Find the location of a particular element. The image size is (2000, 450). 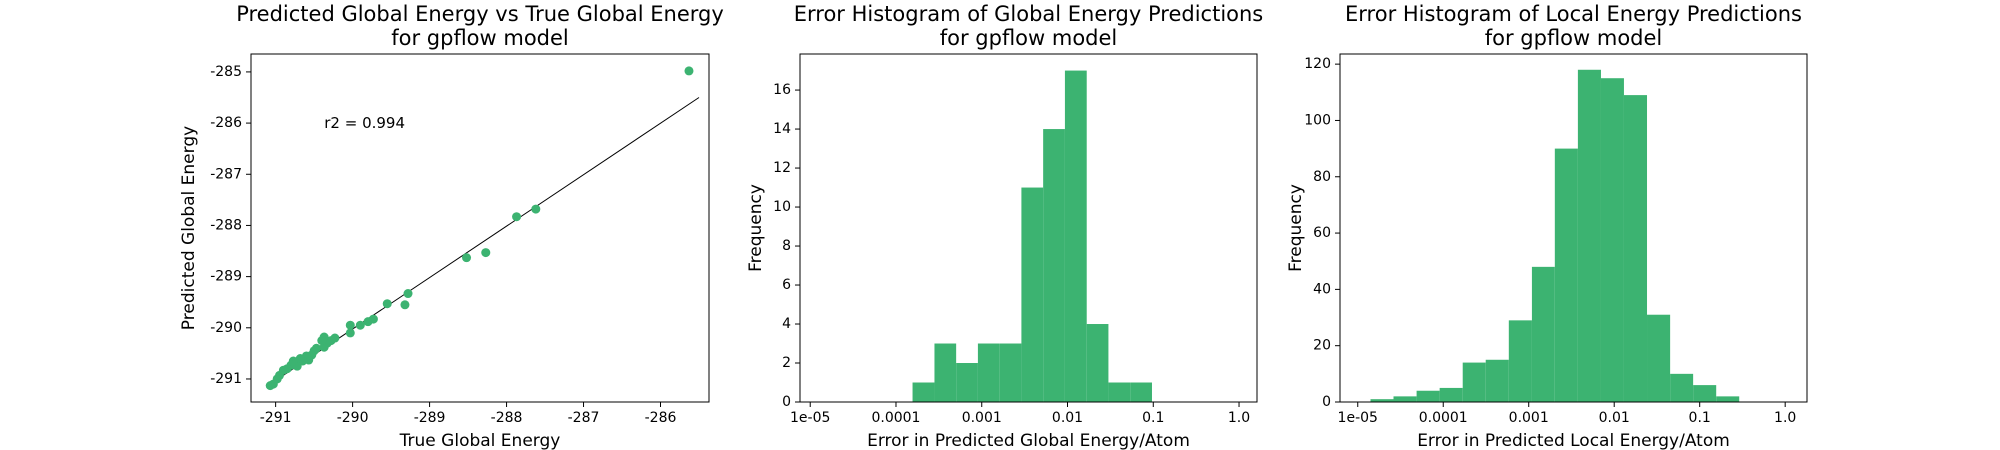

fit-line is located at coordinates (484, 241).